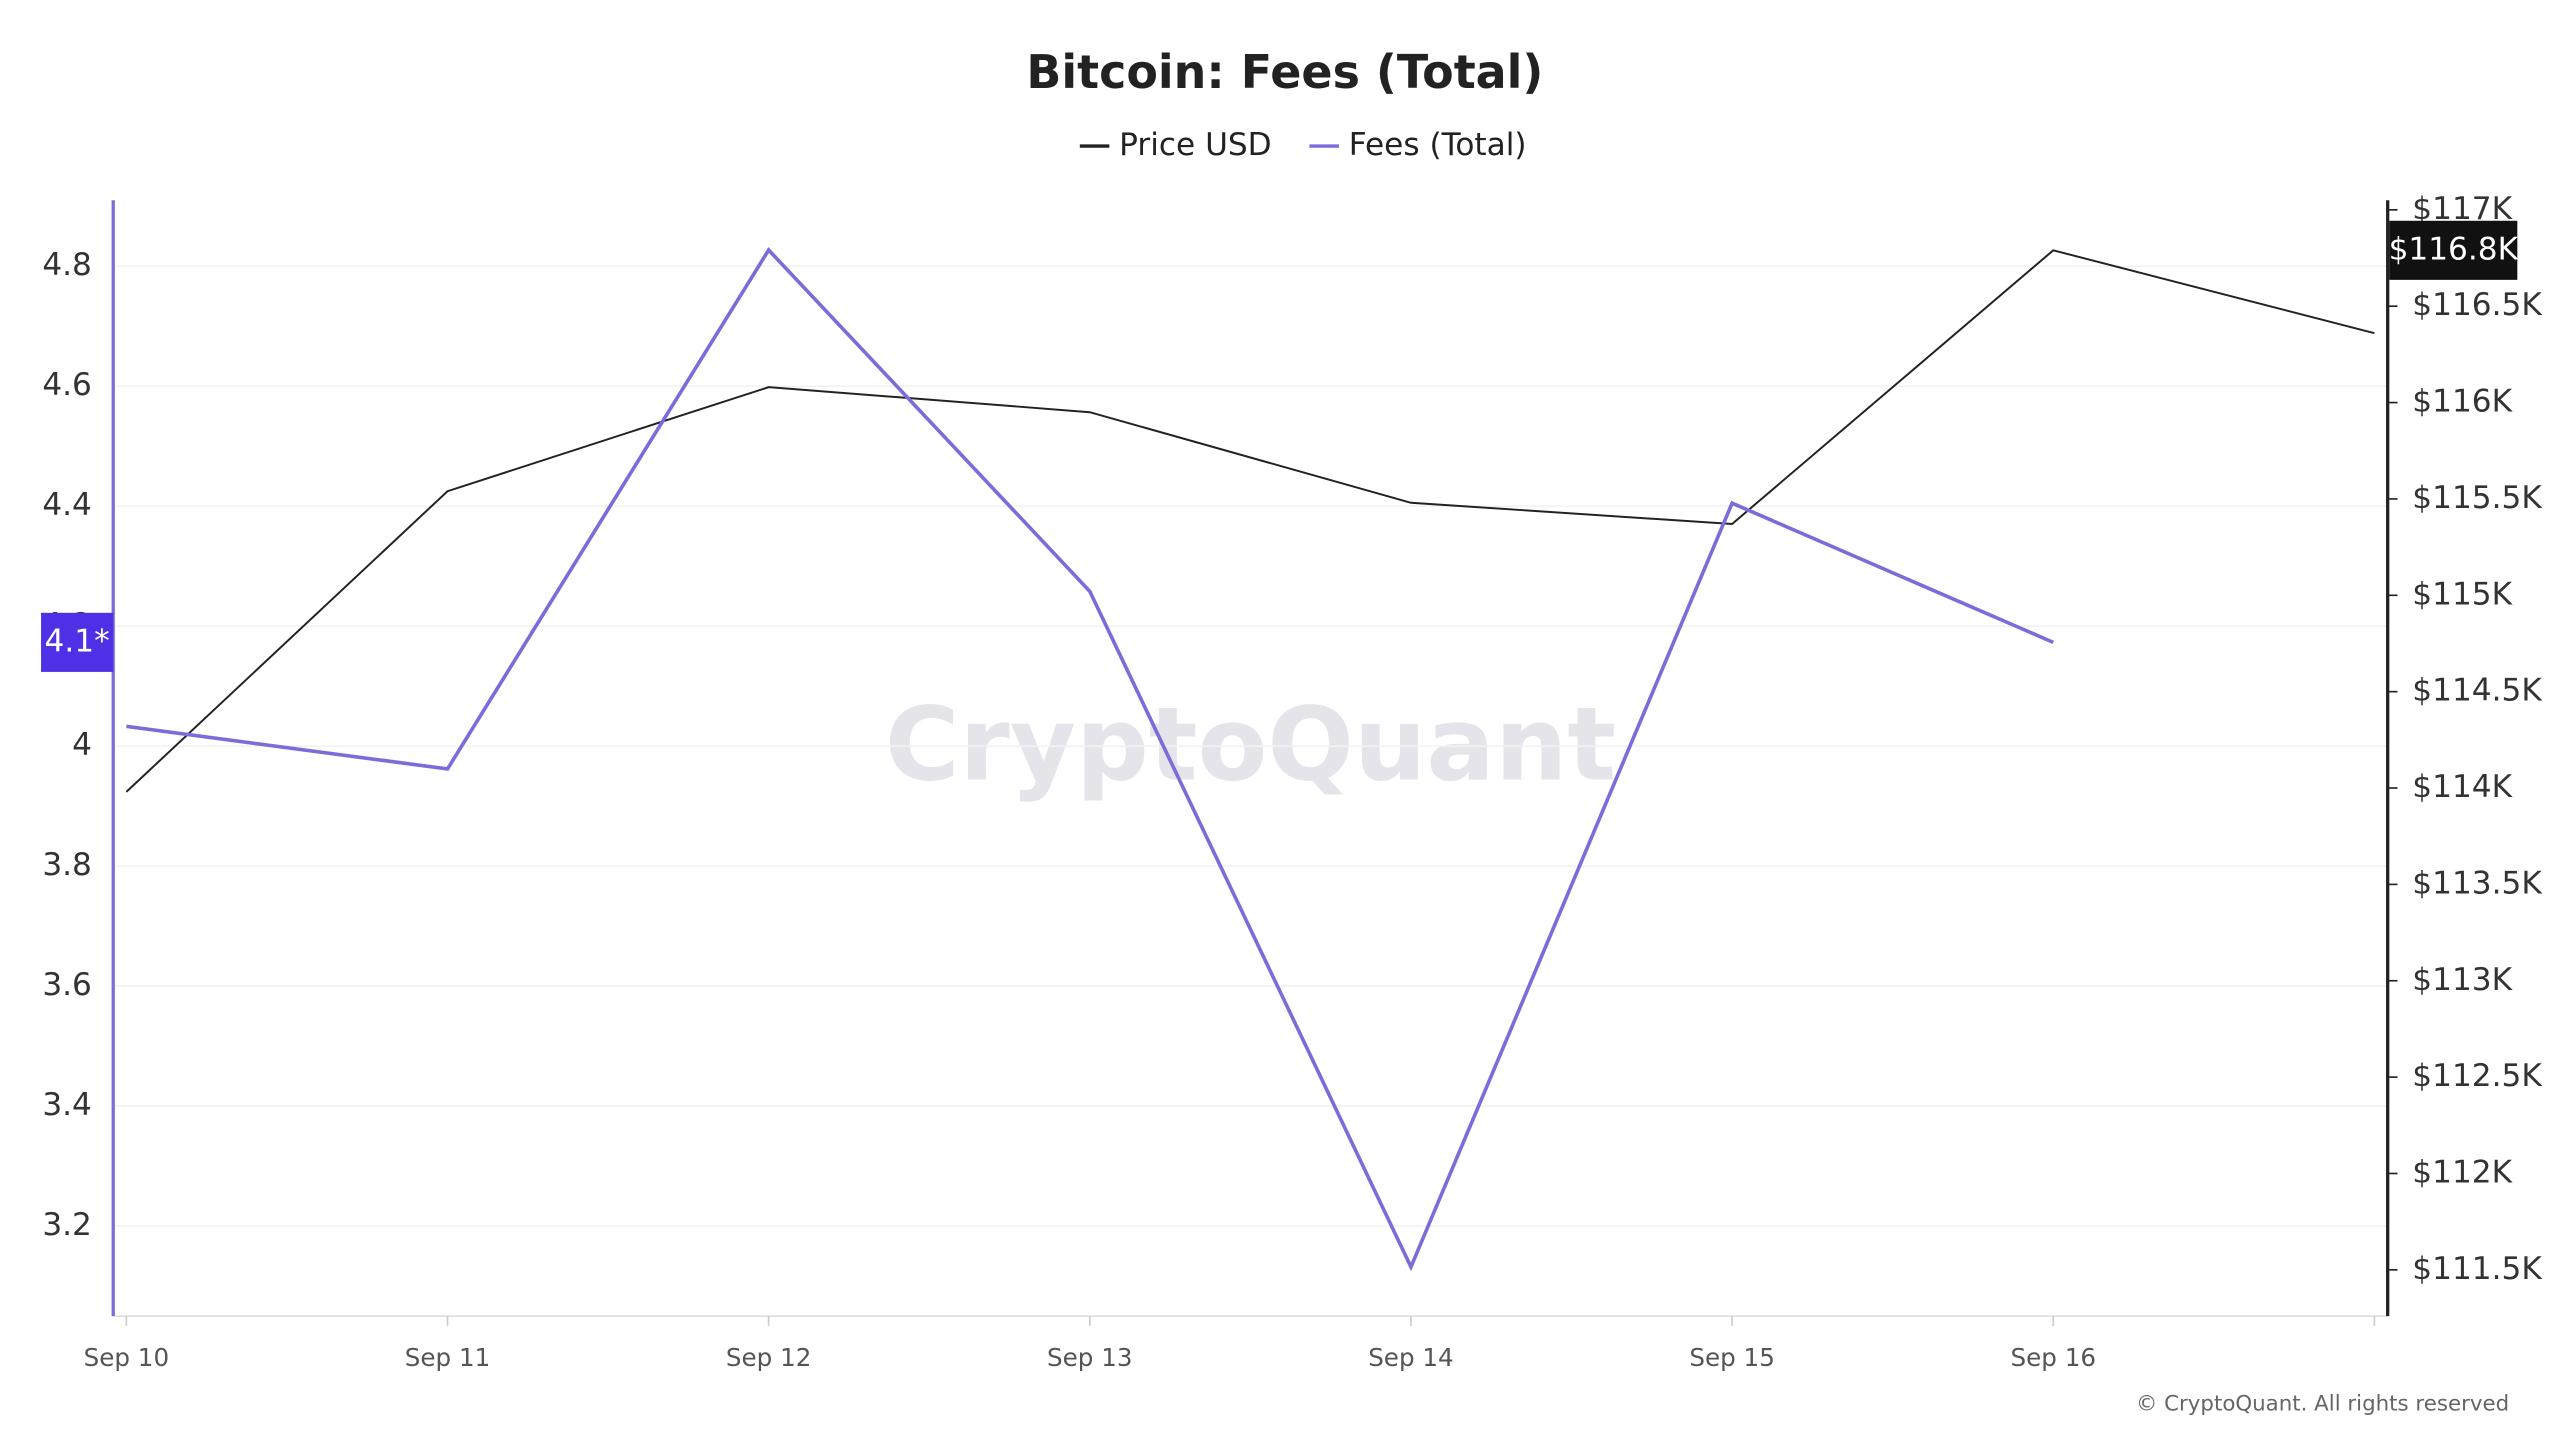 The image size is (2560, 1440). I want to click on value-badge-label: 4.1*, so click(77, 641).